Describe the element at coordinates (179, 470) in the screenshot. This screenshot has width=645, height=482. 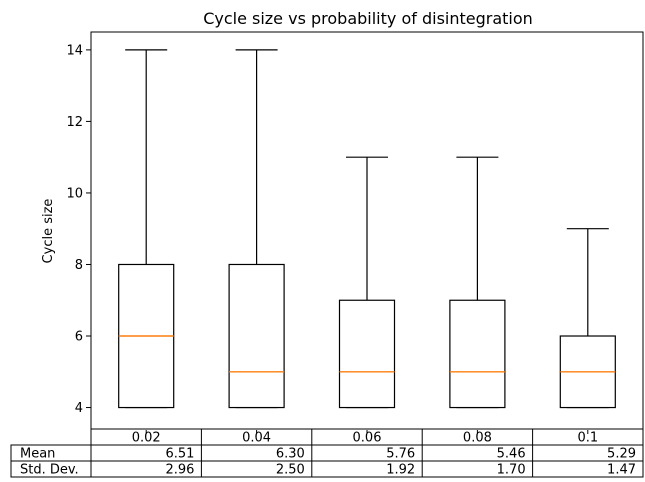
I see `table-value-cell: 2.96` at that location.